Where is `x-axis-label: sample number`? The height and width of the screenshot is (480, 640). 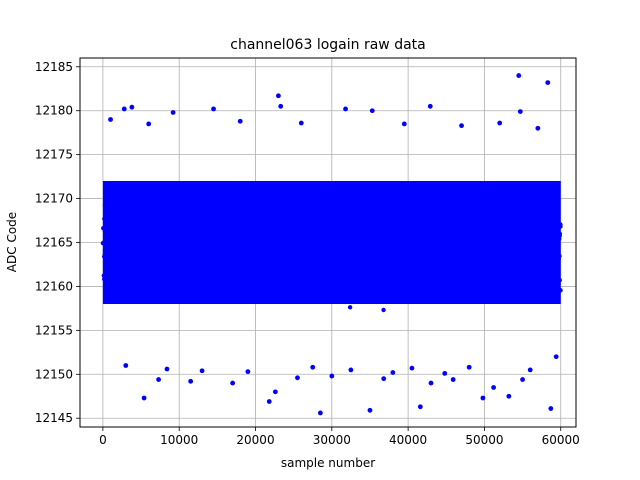 x-axis-label: sample number is located at coordinates (328, 463).